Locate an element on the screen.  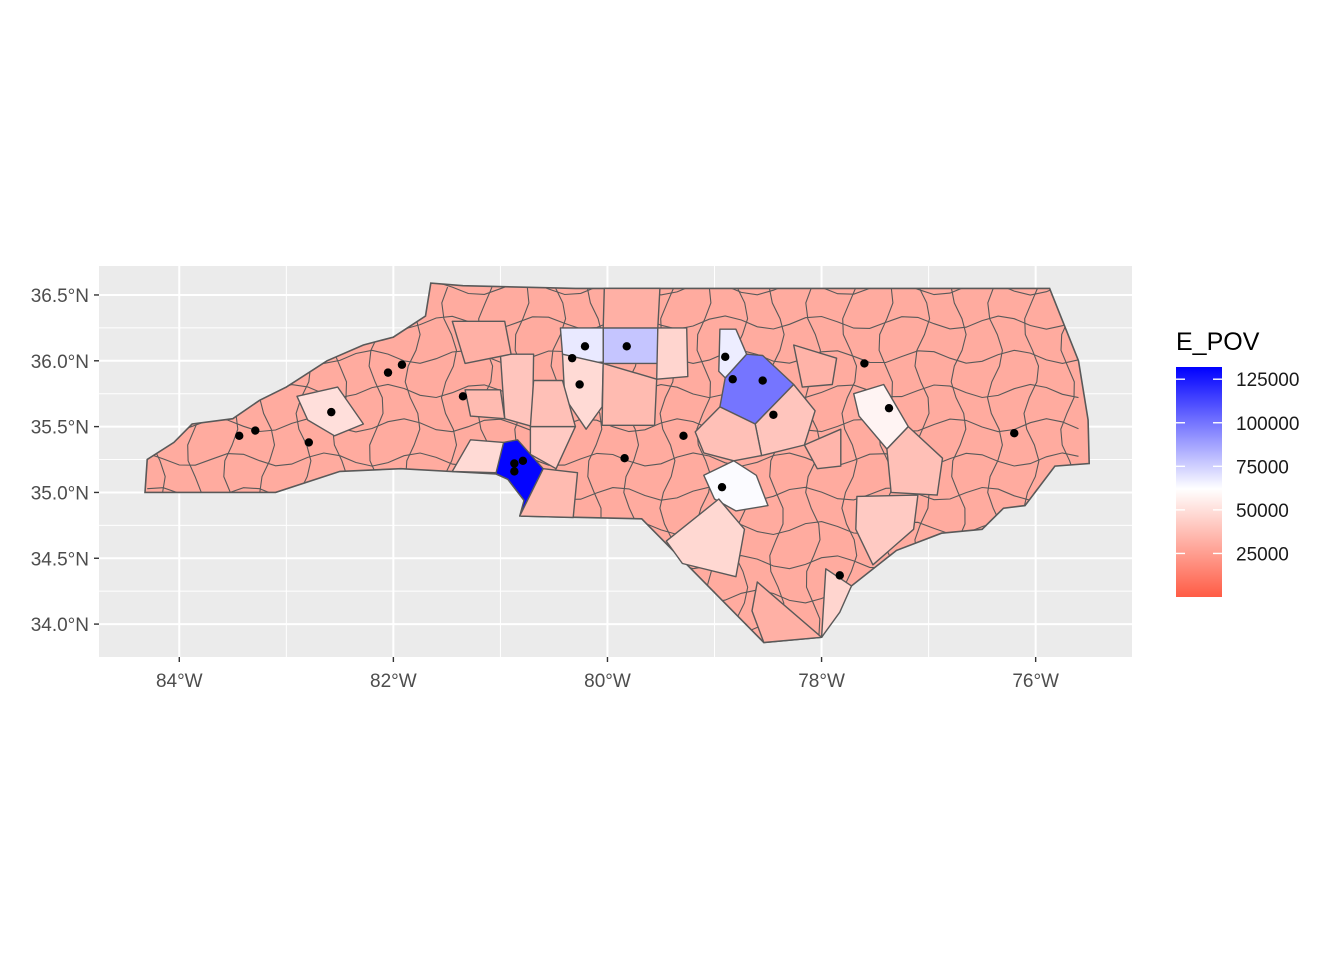
county-union is located at coordinates (549, 493).